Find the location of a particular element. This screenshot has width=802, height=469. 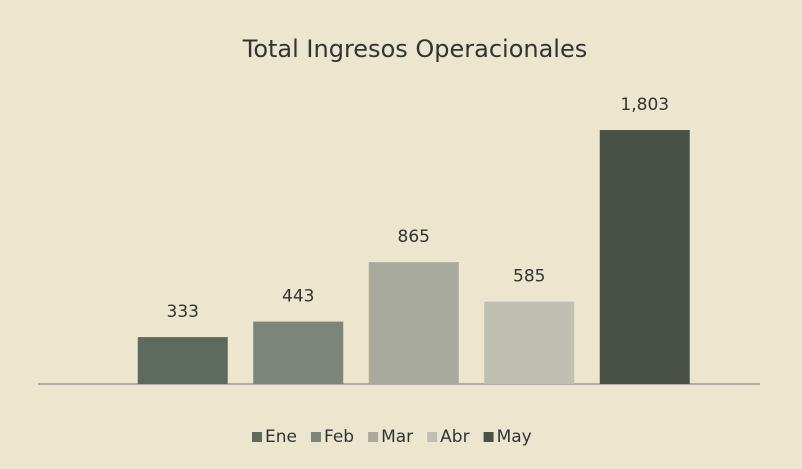

legend-label: Feb is located at coordinates (339, 437).